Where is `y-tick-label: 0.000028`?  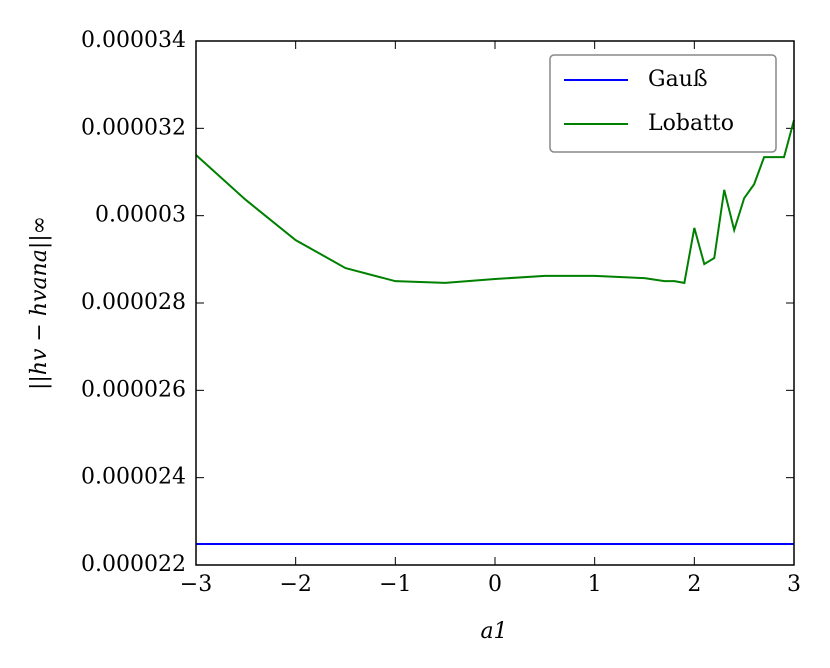
y-tick-label: 0.000028 is located at coordinates (133, 302).